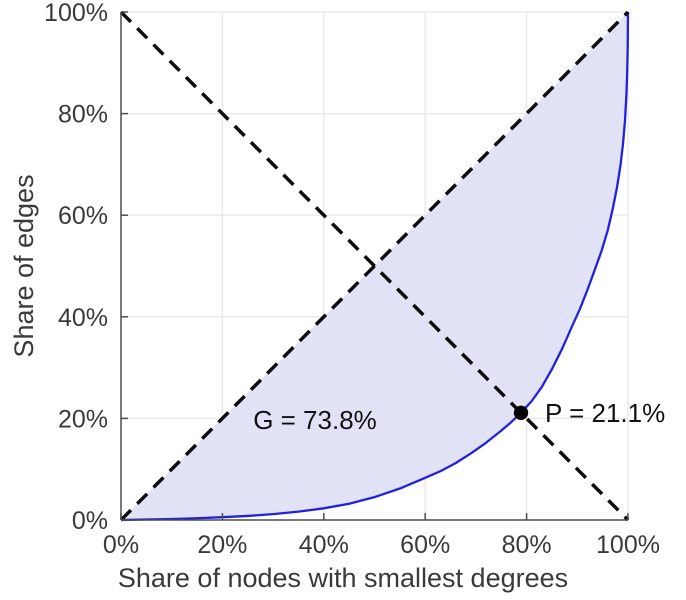 This screenshot has width=686, height=600. I want to click on x-tick-label: 80%, so click(527, 545).